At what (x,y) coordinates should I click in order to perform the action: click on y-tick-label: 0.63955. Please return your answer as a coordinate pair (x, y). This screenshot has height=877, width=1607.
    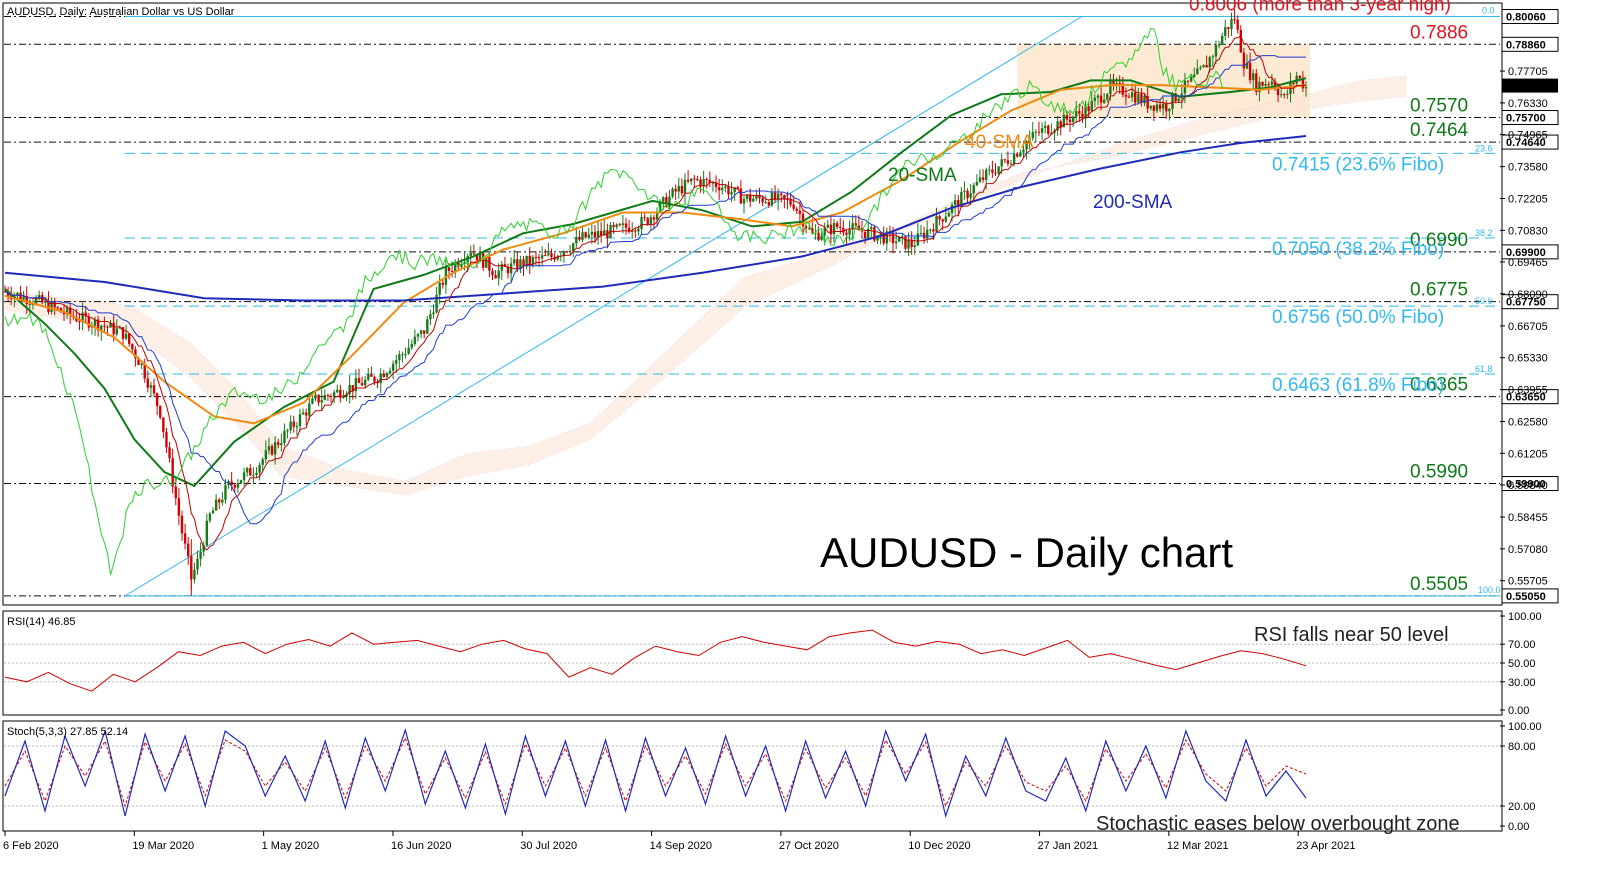
    Looking at the image, I should click on (1528, 391).